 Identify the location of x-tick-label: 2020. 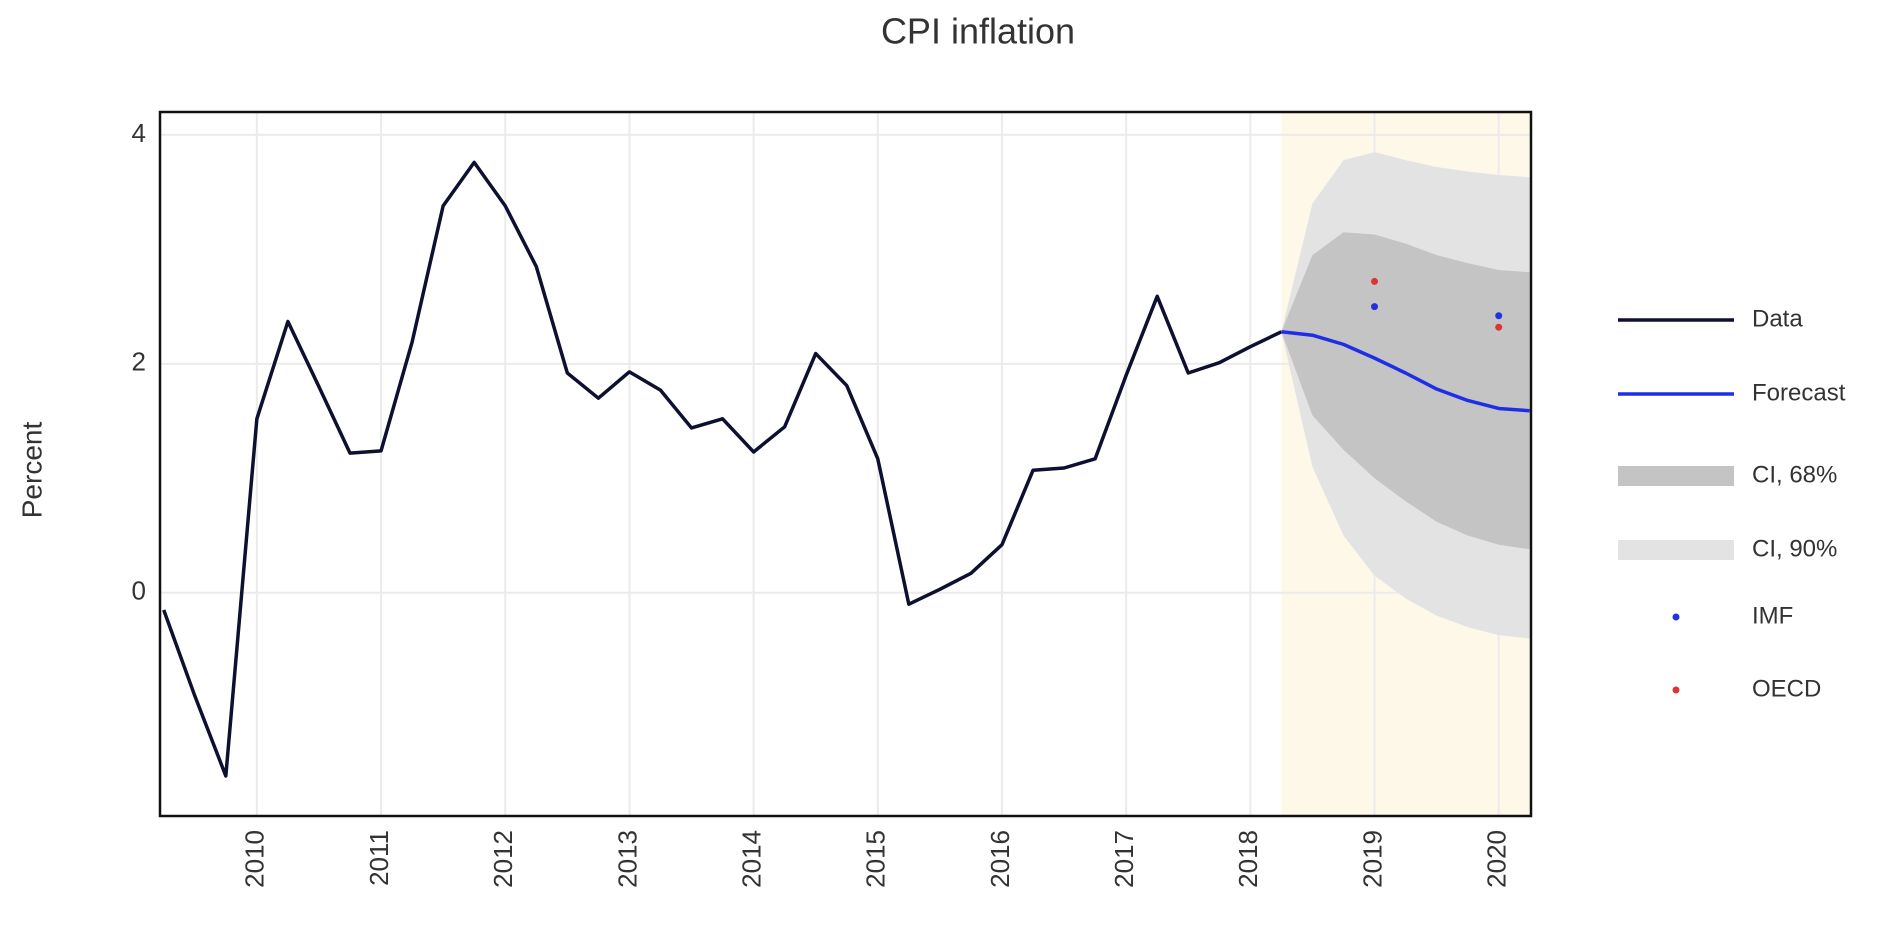
(1497, 859).